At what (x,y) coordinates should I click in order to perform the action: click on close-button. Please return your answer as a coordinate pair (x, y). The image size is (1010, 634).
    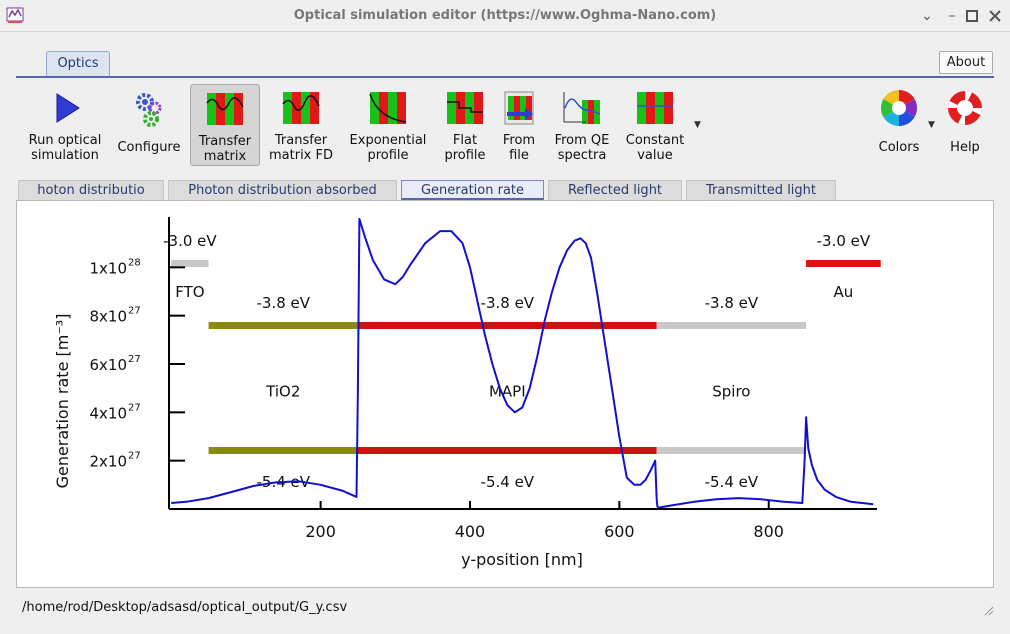
    Looking at the image, I should click on (995, 16).